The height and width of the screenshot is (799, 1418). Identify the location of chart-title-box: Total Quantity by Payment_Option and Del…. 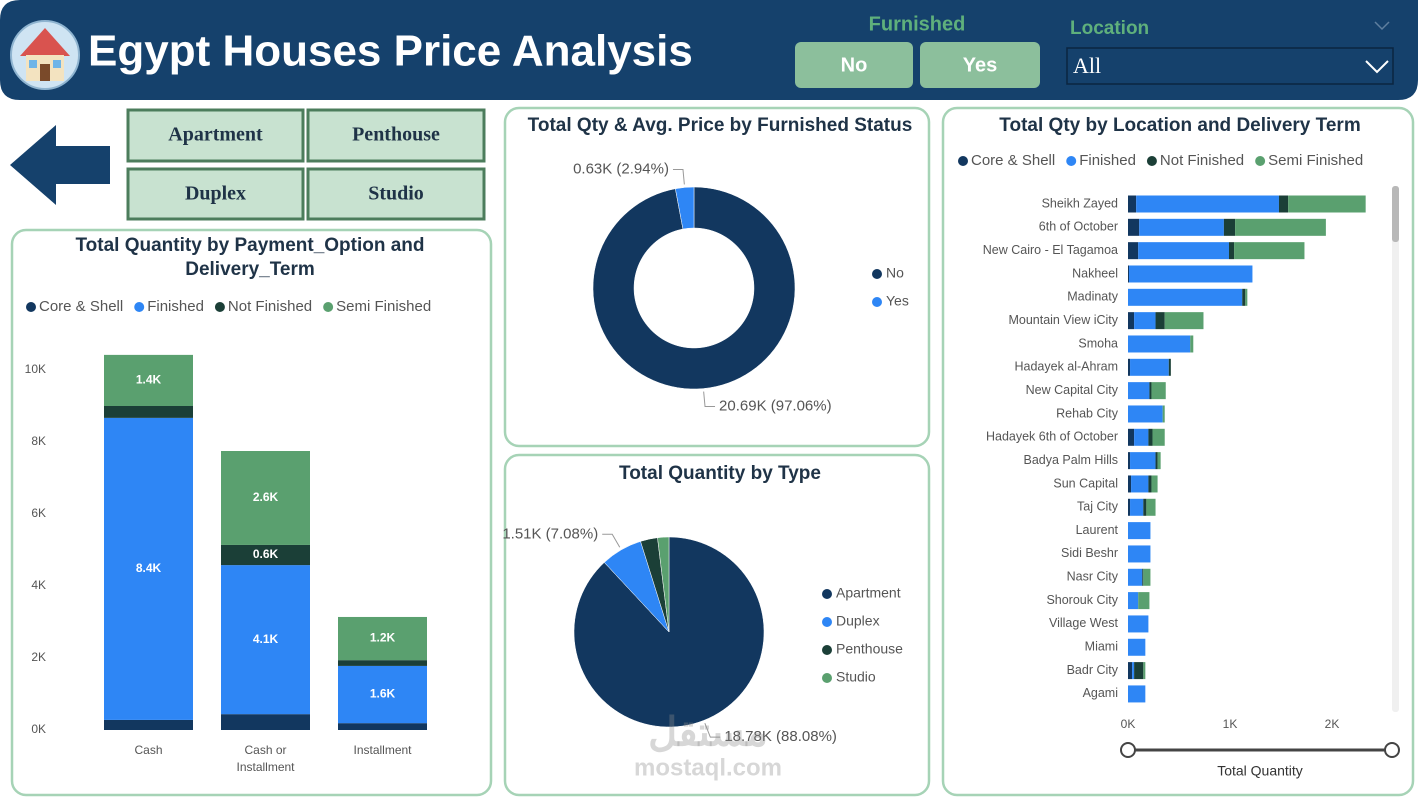
(250, 257).